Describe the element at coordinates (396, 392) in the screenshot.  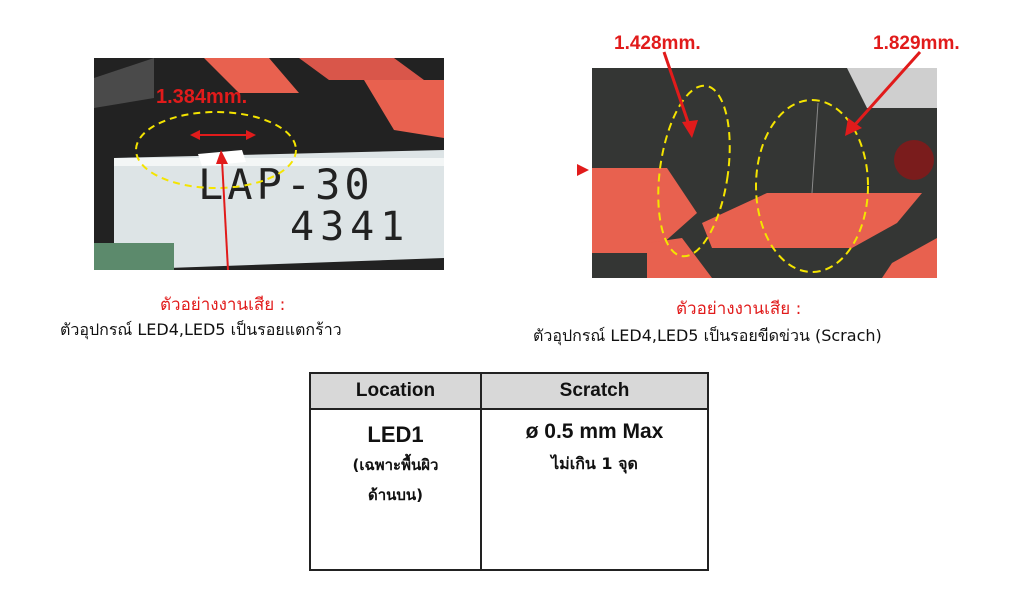
I see `header-location: Location` at that location.